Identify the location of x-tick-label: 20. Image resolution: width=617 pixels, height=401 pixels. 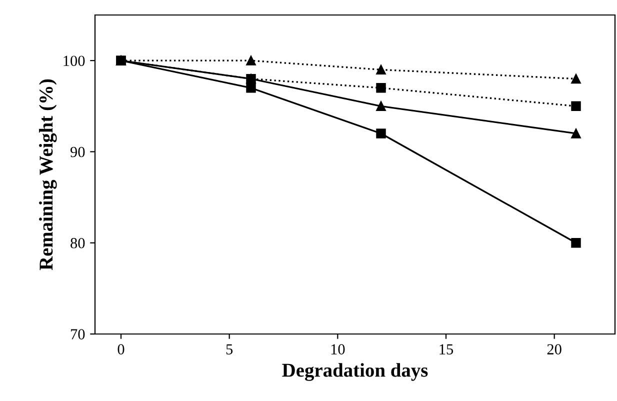
(554, 349).